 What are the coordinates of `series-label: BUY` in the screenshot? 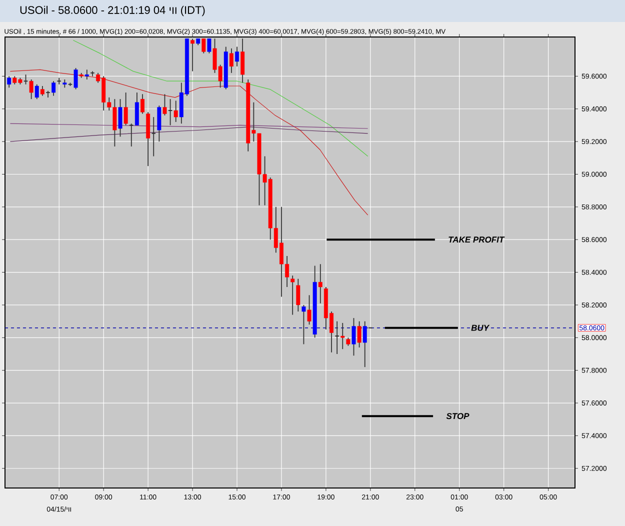 It's located at (480, 327).